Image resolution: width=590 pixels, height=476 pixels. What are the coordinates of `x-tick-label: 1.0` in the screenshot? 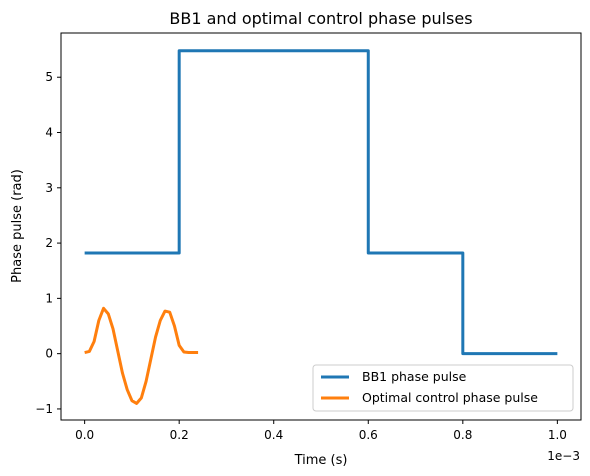 It's located at (557, 435).